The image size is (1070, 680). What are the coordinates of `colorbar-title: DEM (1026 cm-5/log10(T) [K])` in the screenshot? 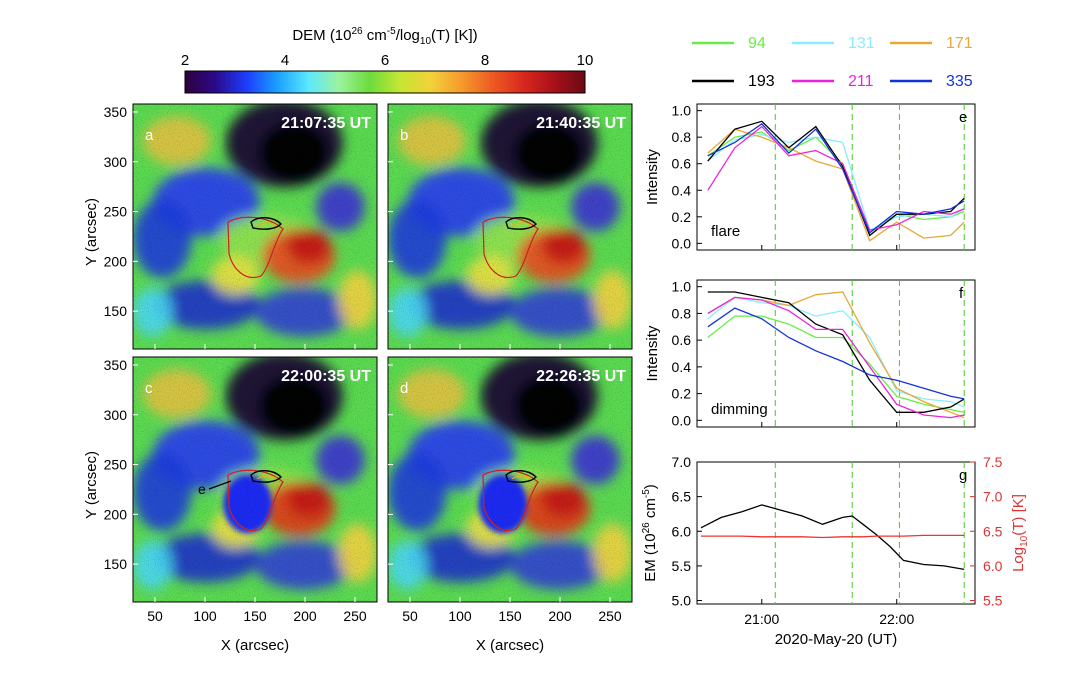 It's located at (384, 36).